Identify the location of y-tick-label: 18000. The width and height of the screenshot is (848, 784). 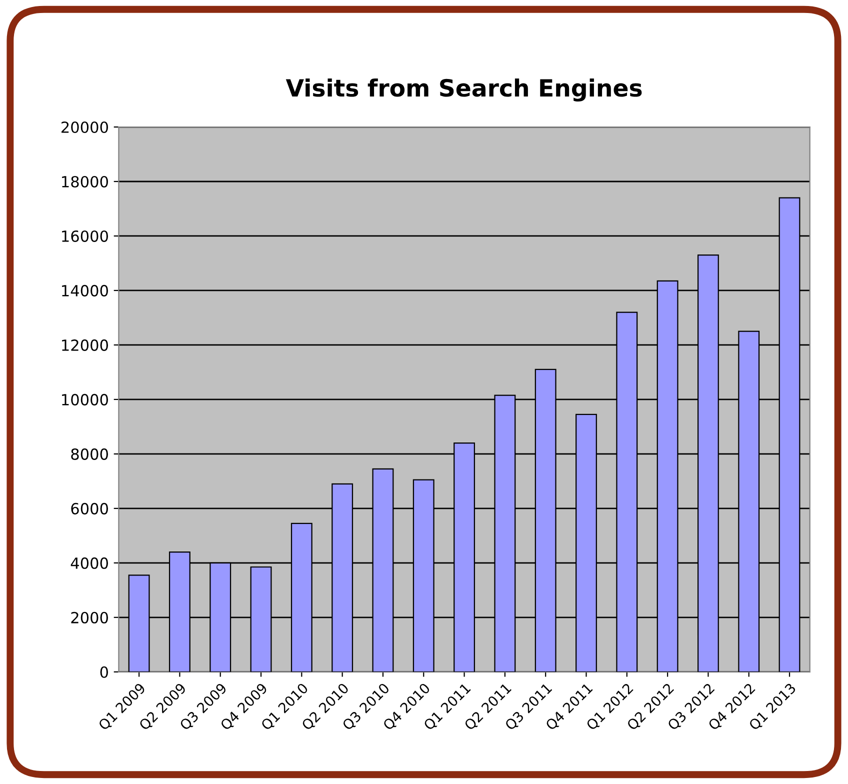
(85, 182).